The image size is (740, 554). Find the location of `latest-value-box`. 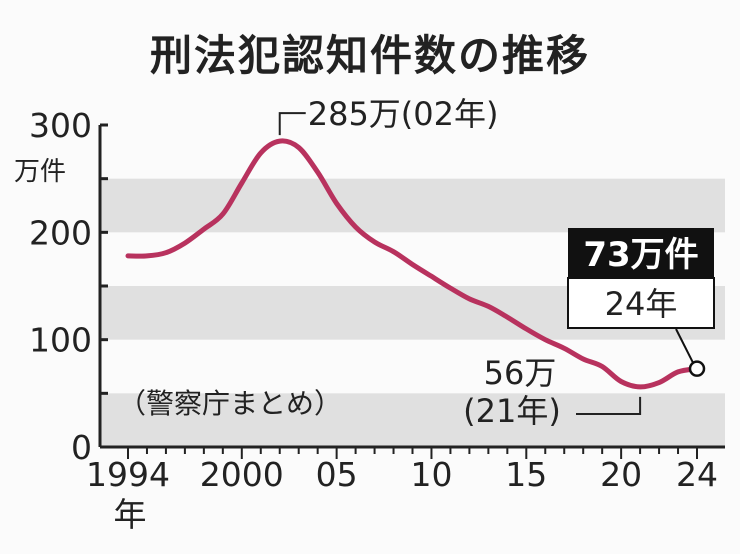

latest-value-box is located at coordinates (641, 253).